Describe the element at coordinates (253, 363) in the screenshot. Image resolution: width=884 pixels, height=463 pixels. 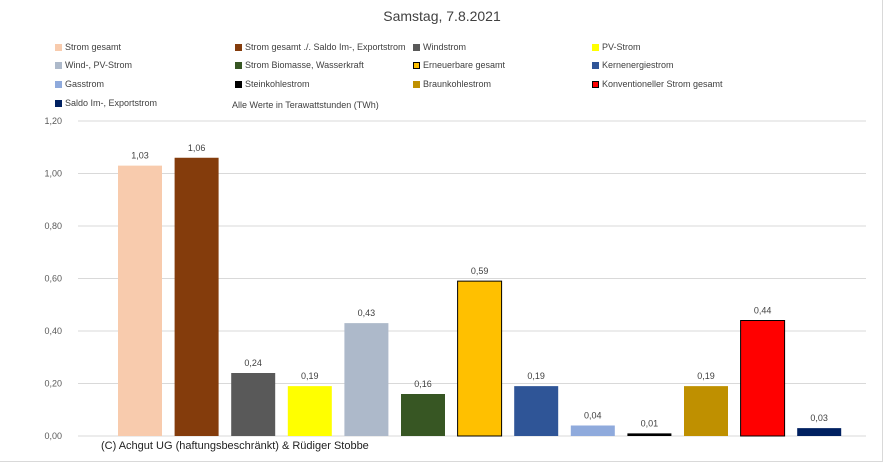
I see `data-label: 0,24` at that location.